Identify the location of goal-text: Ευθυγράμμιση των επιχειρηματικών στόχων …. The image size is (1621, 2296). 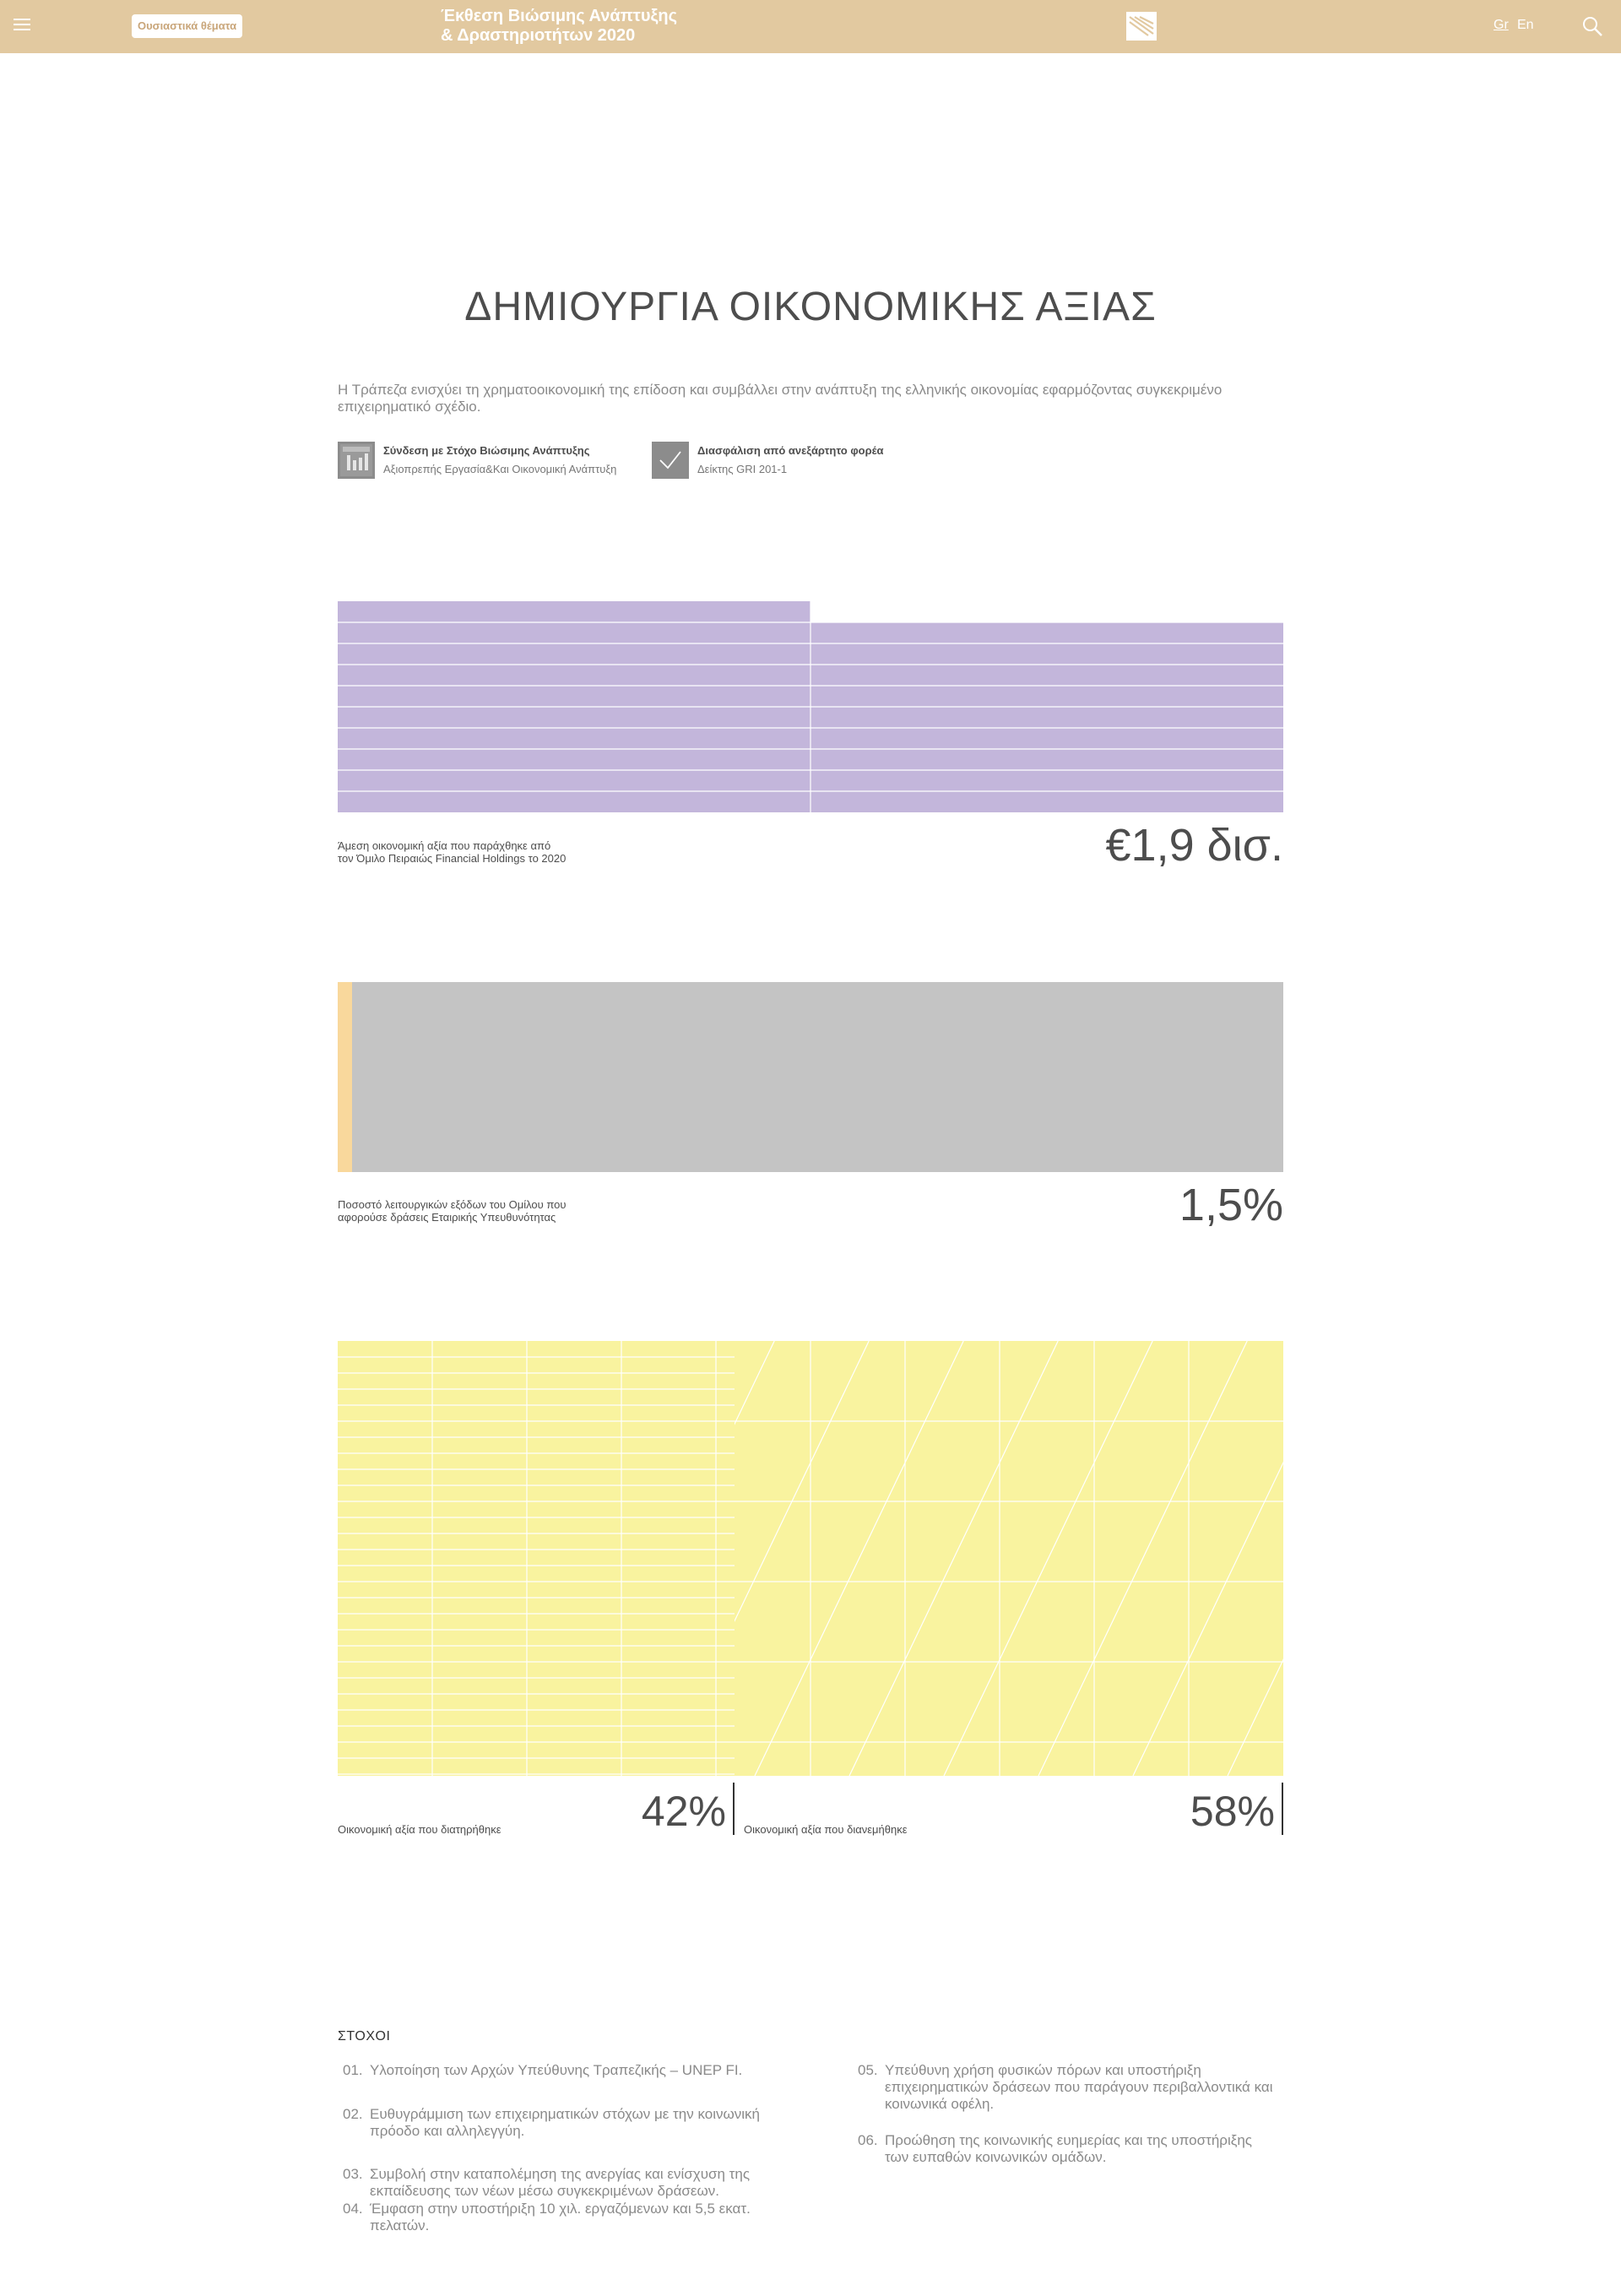
(565, 2123).